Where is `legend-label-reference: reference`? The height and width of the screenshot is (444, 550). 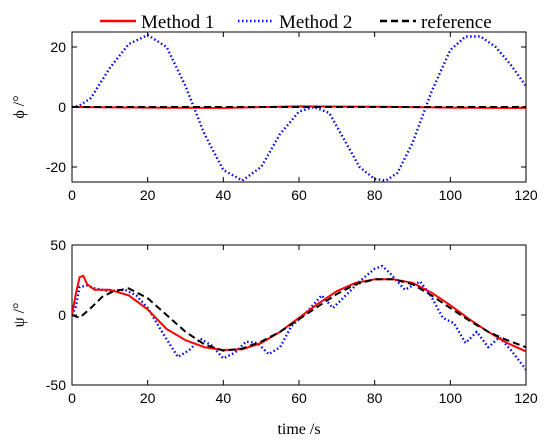 legend-label-reference: reference is located at coordinates (456, 22).